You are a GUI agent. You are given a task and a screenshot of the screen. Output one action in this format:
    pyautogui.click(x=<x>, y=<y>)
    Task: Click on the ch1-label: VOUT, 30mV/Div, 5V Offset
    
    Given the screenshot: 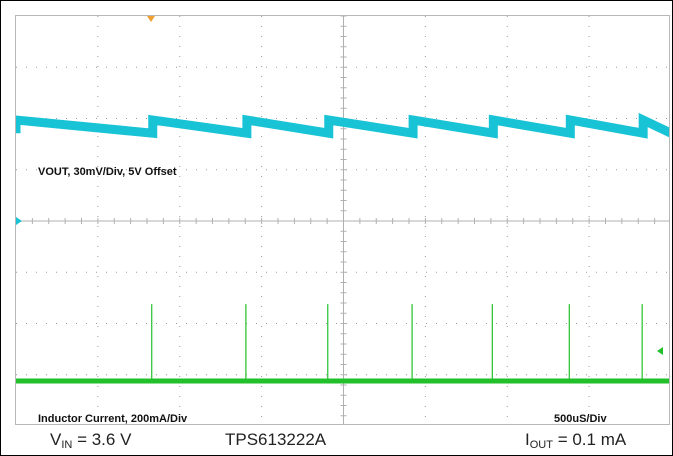 What is the action you would take?
    pyautogui.click(x=107, y=172)
    